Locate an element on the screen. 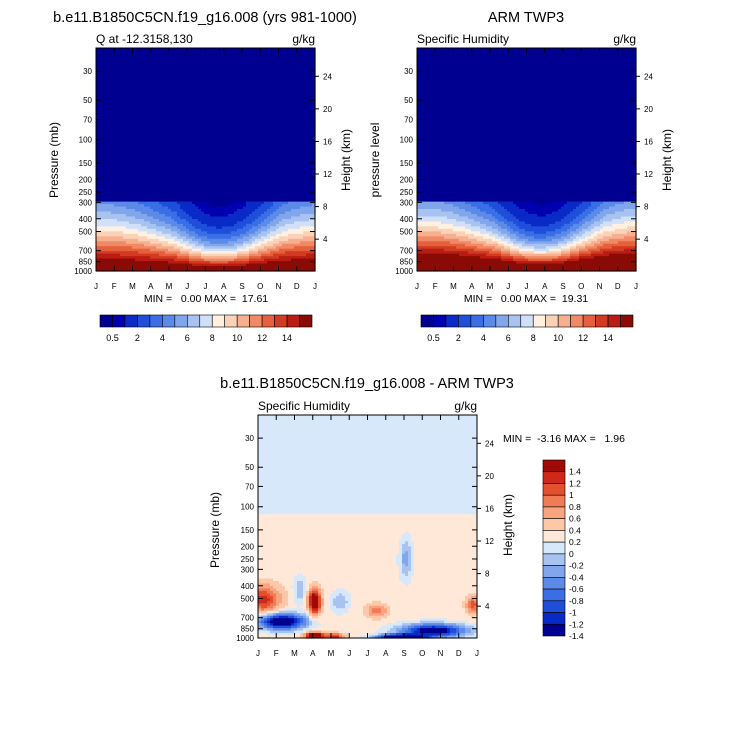 This screenshot has width=733, height=746. x-tick-label: A is located at coordinates (472, 286).